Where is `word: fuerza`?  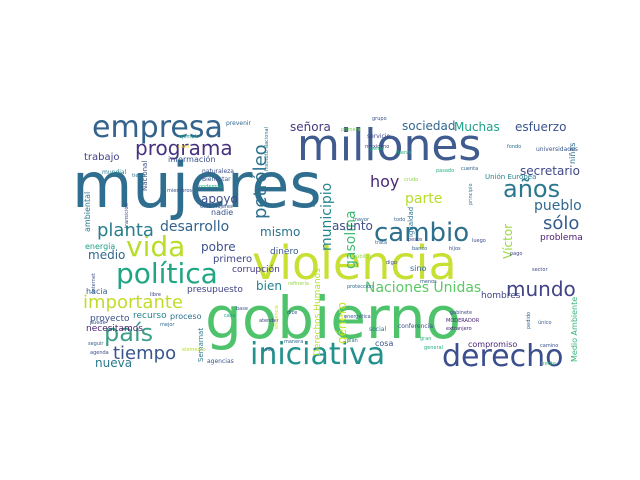 word: fuerza is located at coordinates (404, 153).